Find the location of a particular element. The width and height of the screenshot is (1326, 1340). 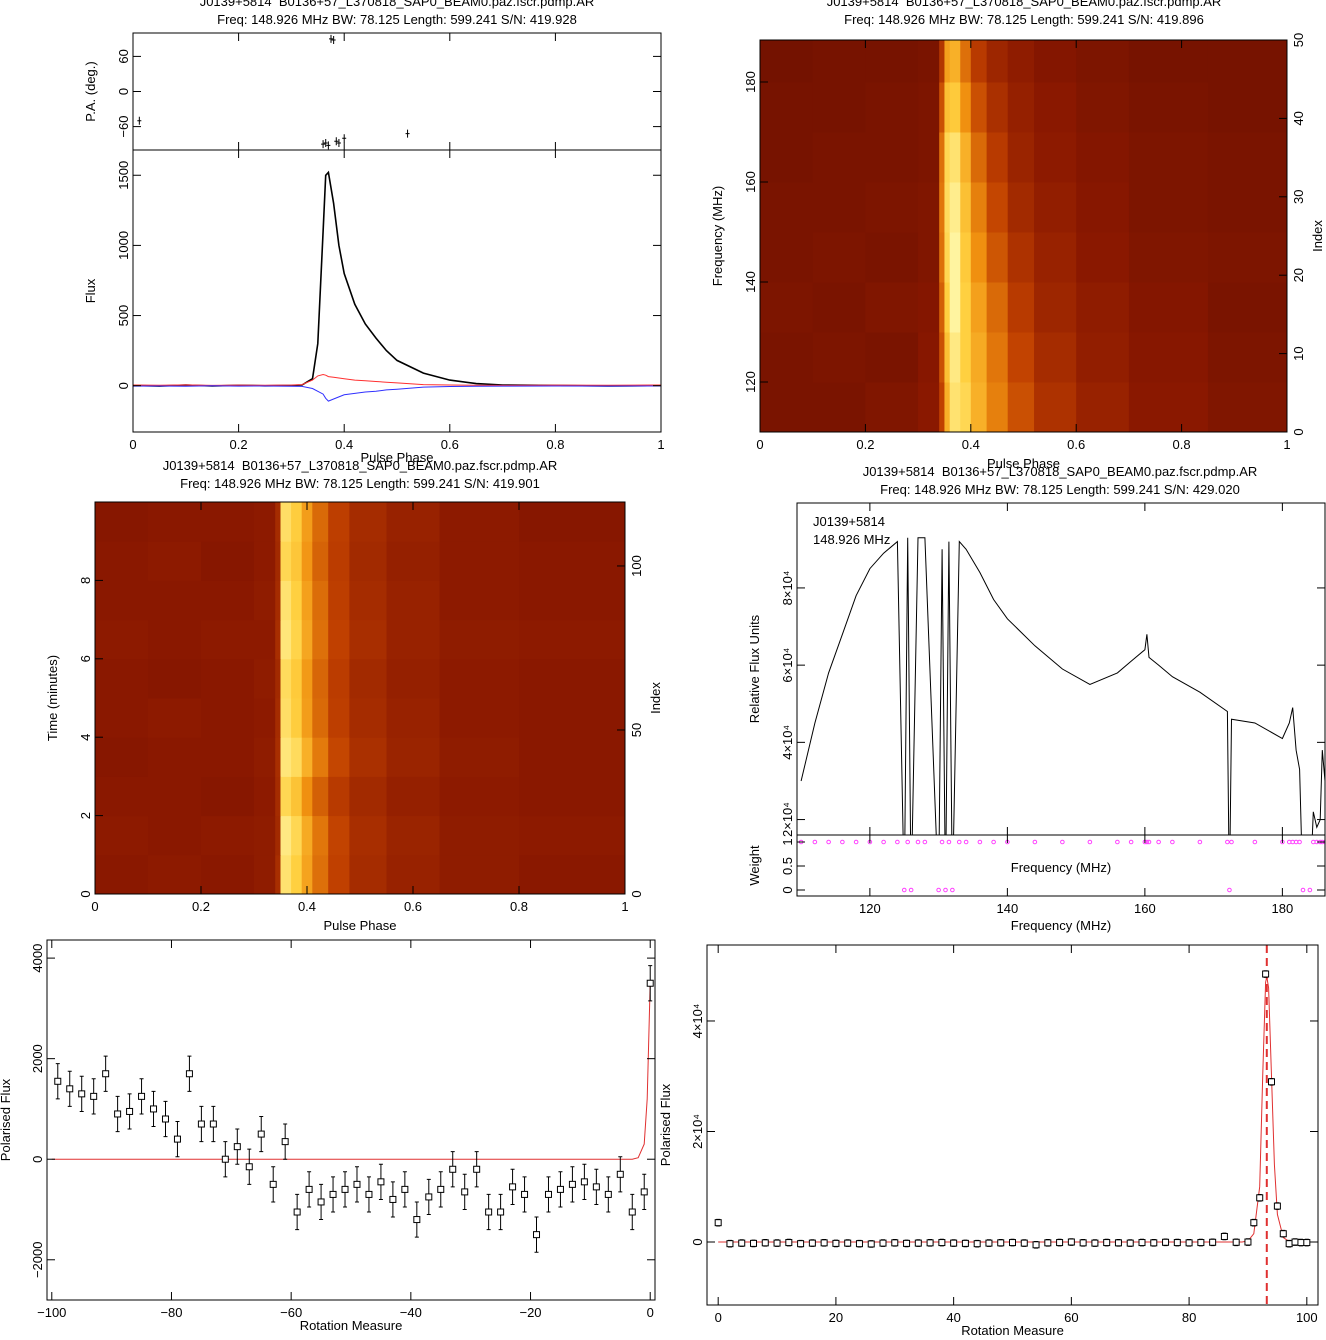

y-axis-label: P.A. (deg.) is located at coordinates (90, 91).